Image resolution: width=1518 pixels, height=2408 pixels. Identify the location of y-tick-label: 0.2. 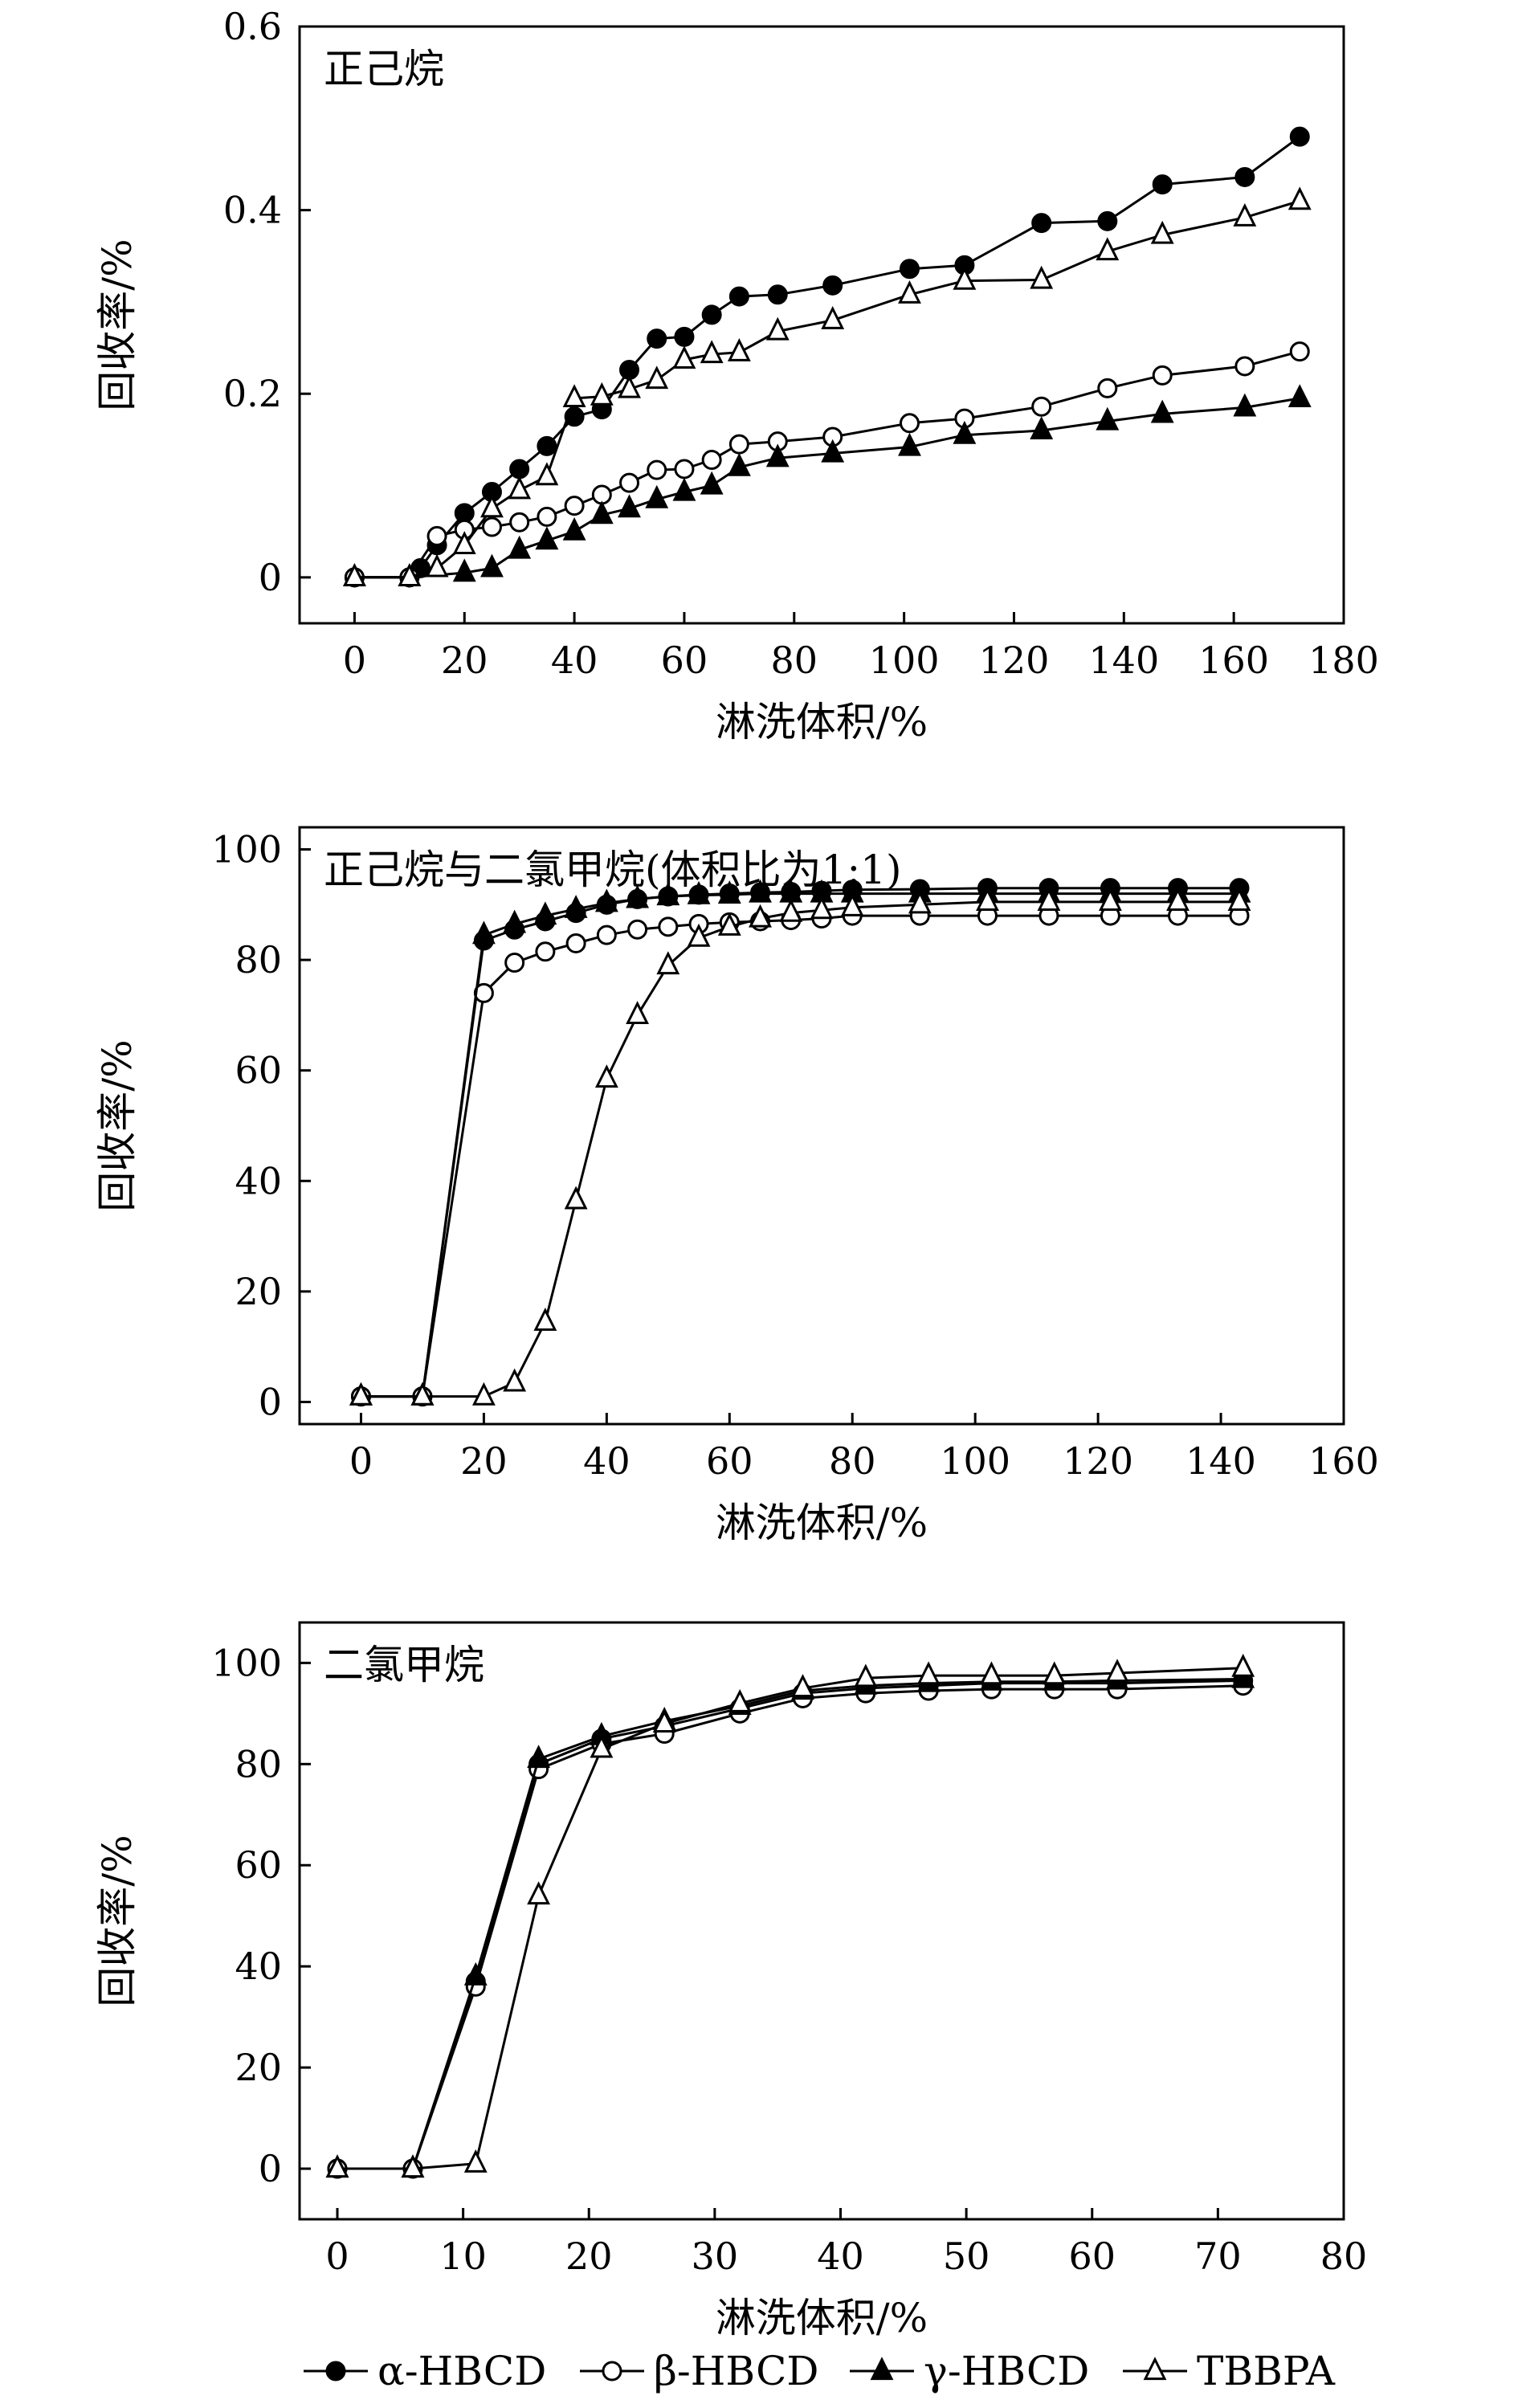
(252, 393).